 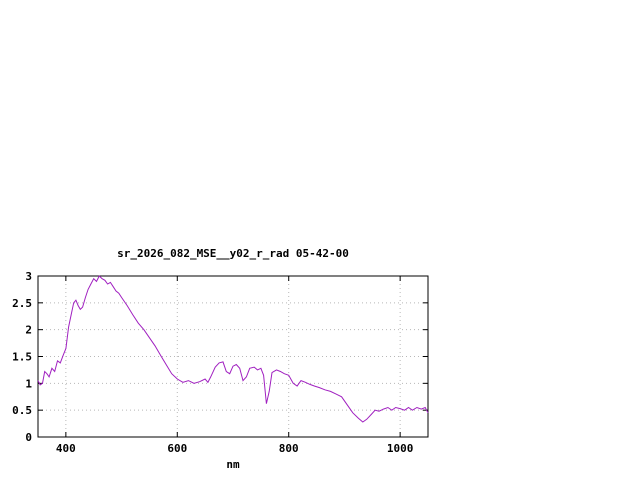 What do you see at coordinates (177, 448) in the screenshot?
I see `x-tick-label: 600` at bounding box center [177, 448].